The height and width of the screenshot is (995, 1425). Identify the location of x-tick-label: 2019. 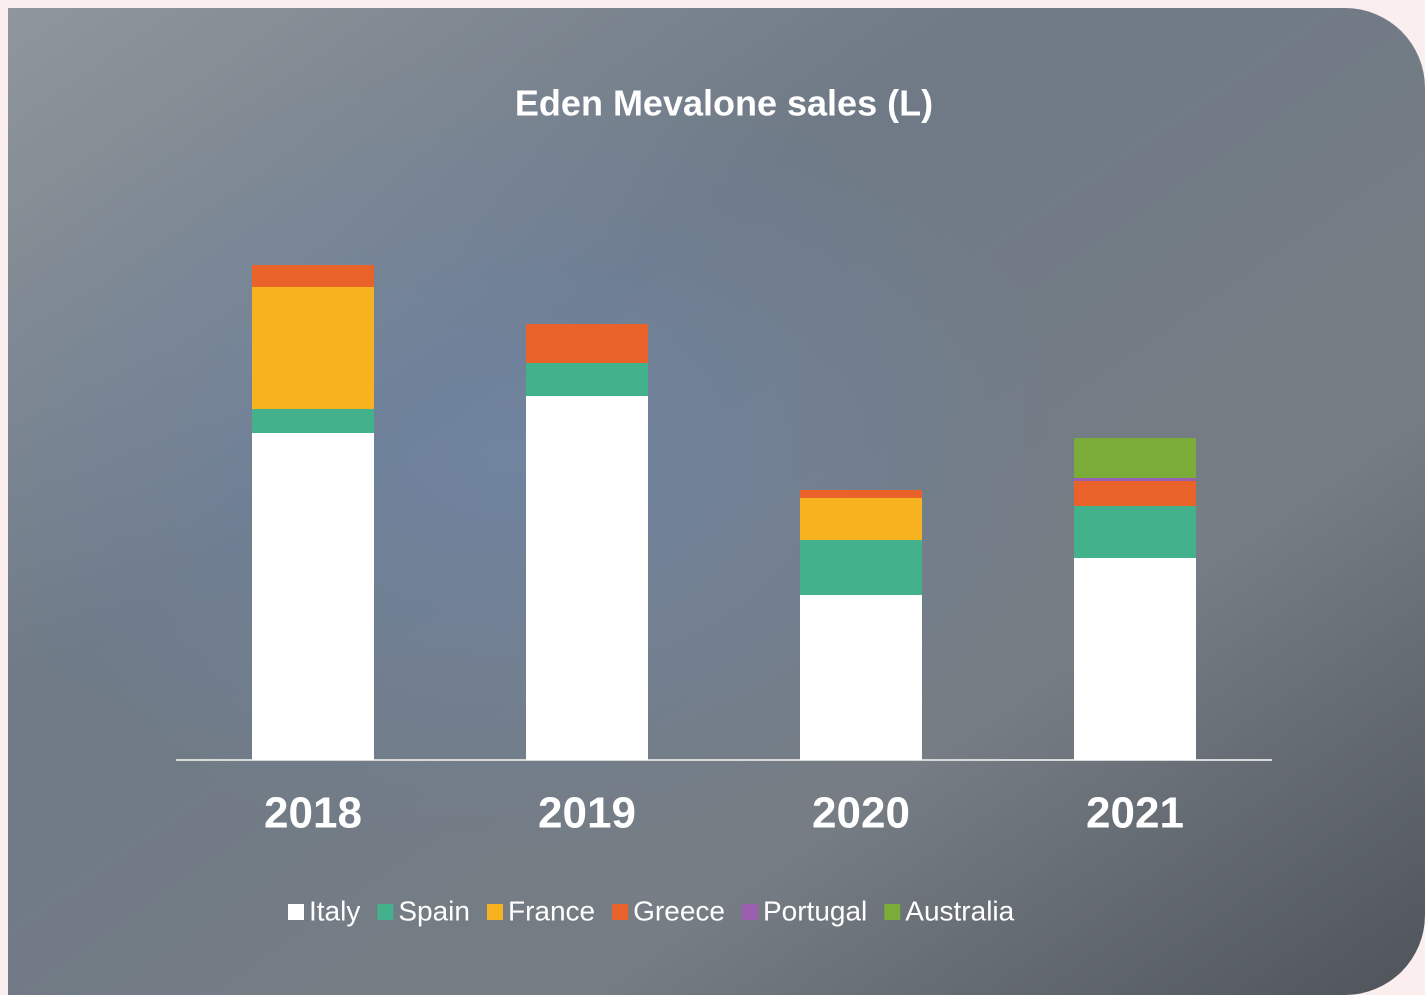
(587, 813).